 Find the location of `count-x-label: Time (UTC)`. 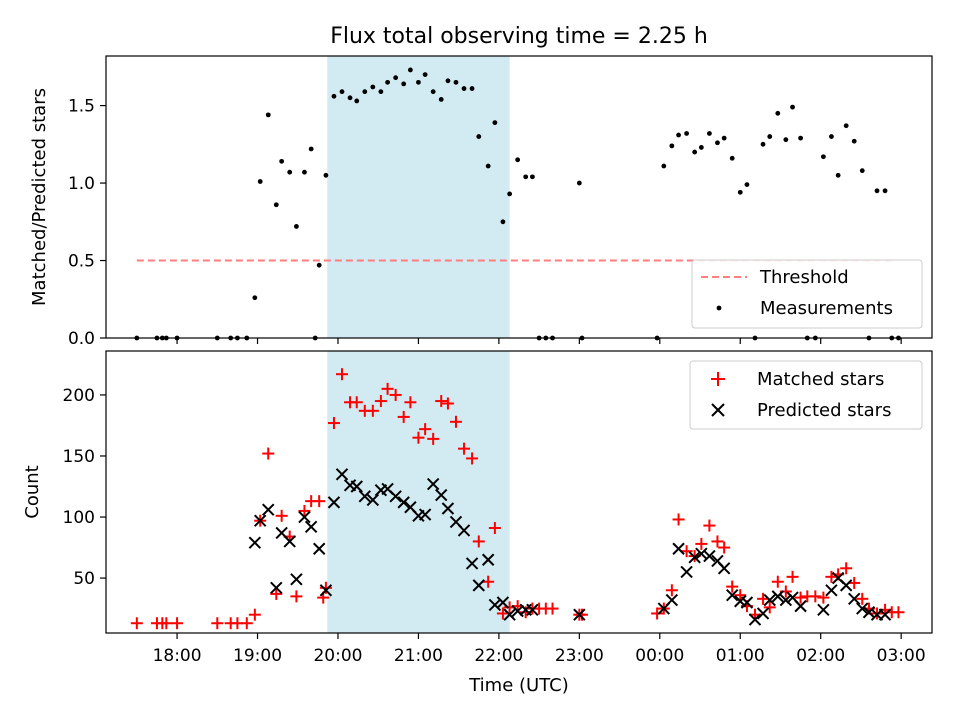

count-x-label: Time (UTC) is located at coordinates (518, 685).